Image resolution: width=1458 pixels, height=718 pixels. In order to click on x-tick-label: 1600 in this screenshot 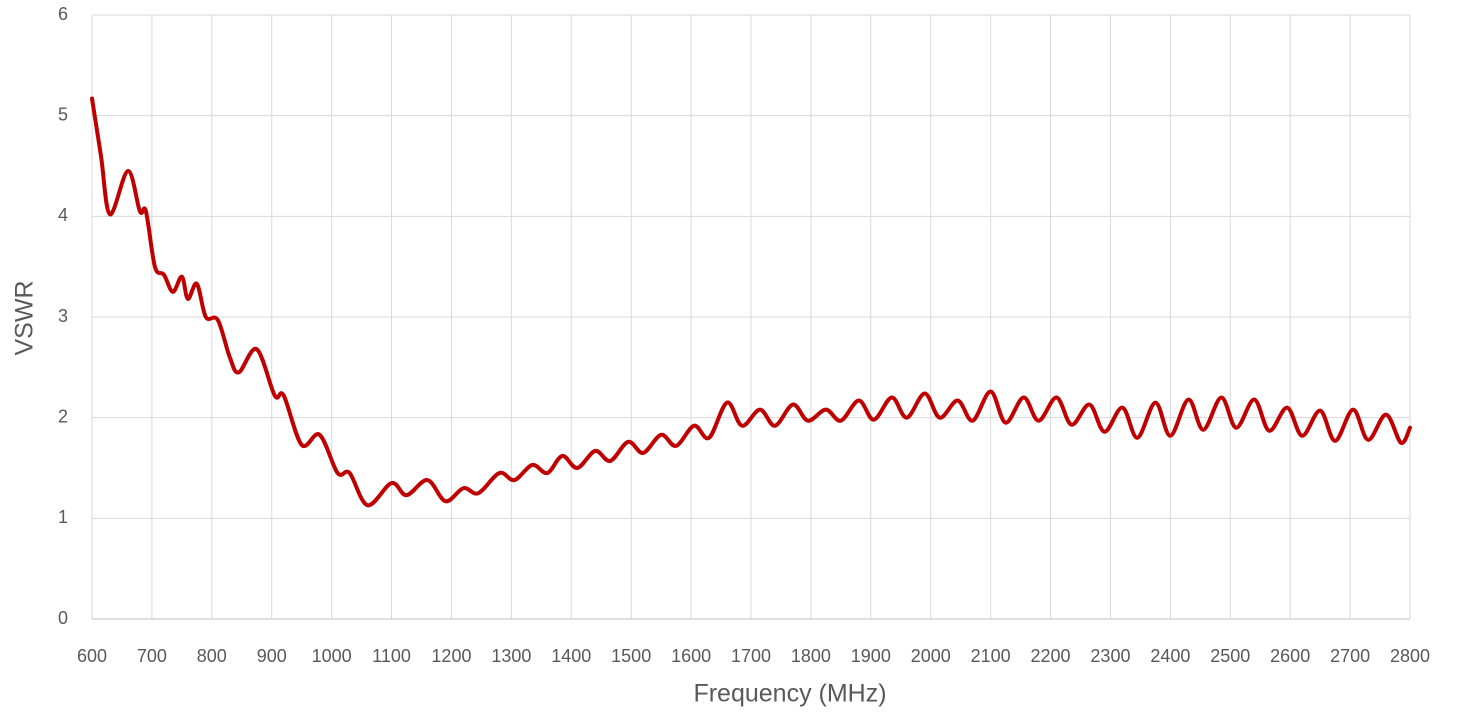, I will do `click(691, 656)`.